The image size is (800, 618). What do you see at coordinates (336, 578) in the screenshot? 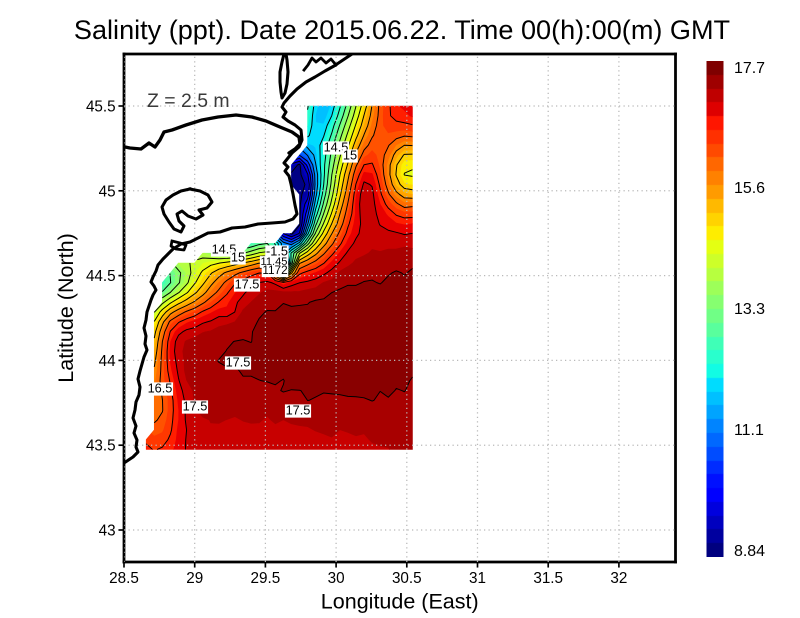
I see `svg-text: 30` at bounding box center [336, 578].